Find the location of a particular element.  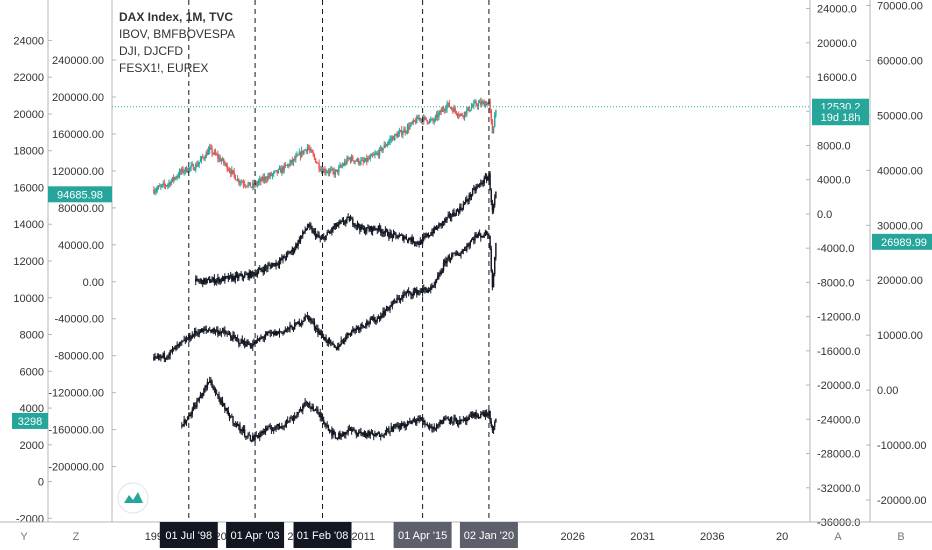

axis-Y-tick-label: 4000 is located at coordinates (32, 409).